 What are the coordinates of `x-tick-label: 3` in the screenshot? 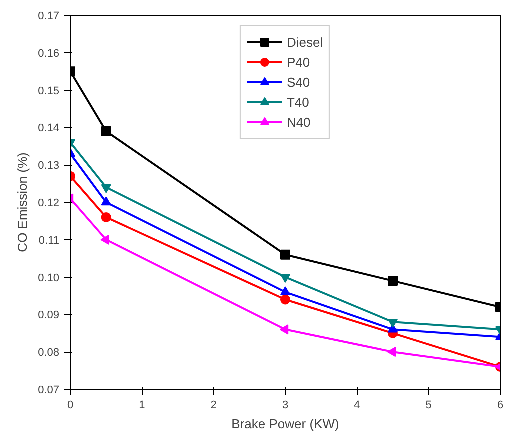 It's located at (285, 406).